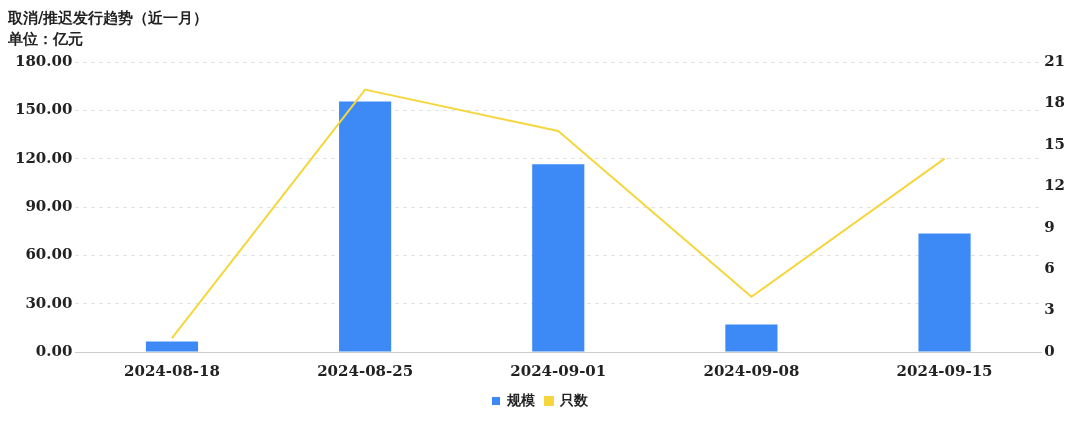 The image size is (1080, 433). Describe the element at coordinates (1049, 309) in the screenshot. I see `y2-tick-label: 3` at that location.